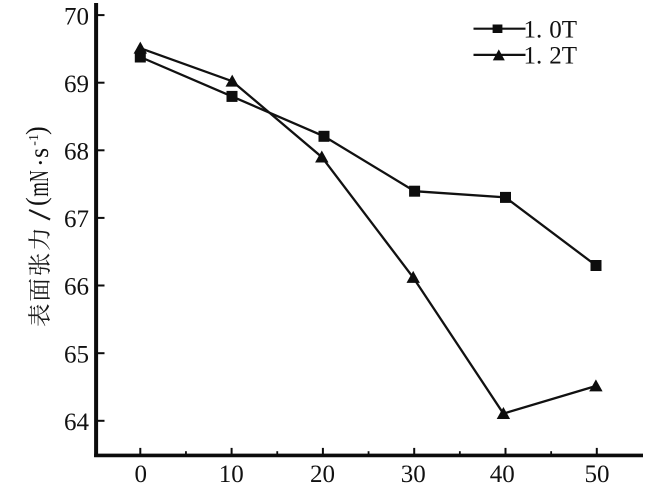 This screenshot has width=659, height=492. I want to click on svg-text: N, so click(39, 176).